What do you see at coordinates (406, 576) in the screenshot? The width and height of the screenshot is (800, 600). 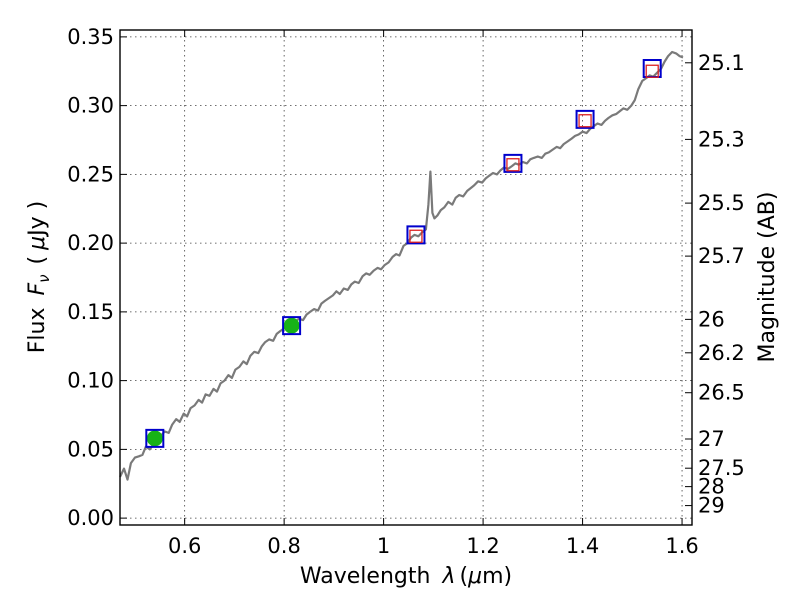 I see `x-axis-label: Wavelength λ (μm)` at bounding box center [406, 576].